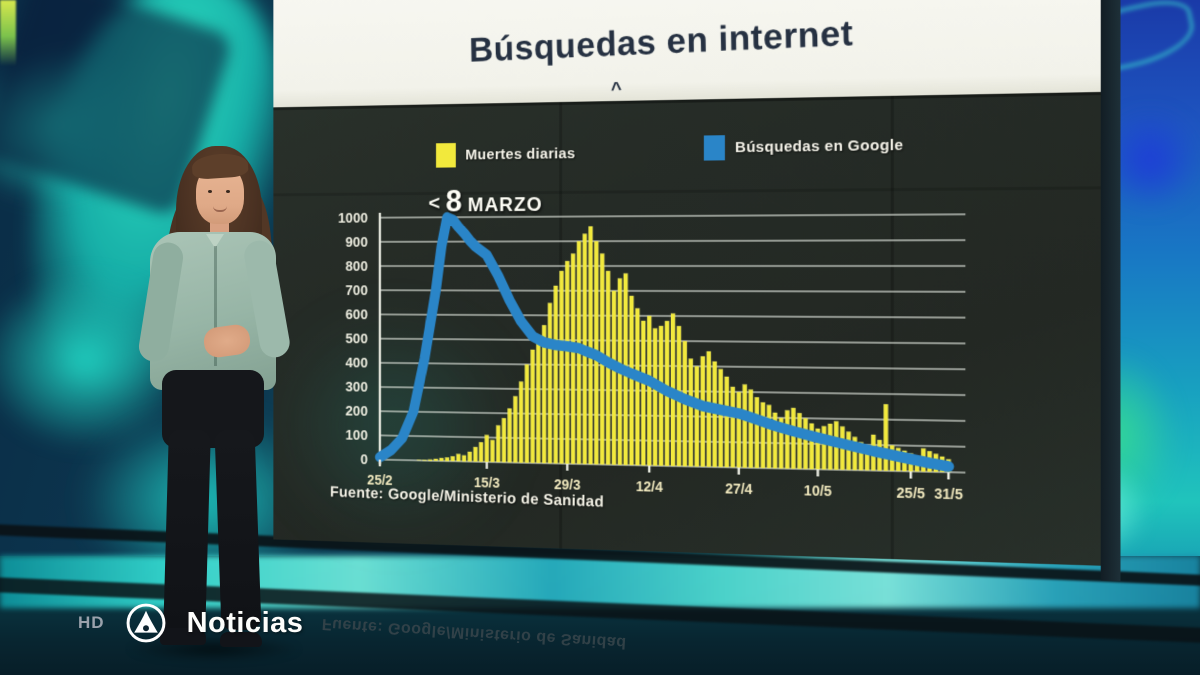 The width and height of the screenshot is (1200, 675). I want to click on presenter-smile, so click(220, 209).